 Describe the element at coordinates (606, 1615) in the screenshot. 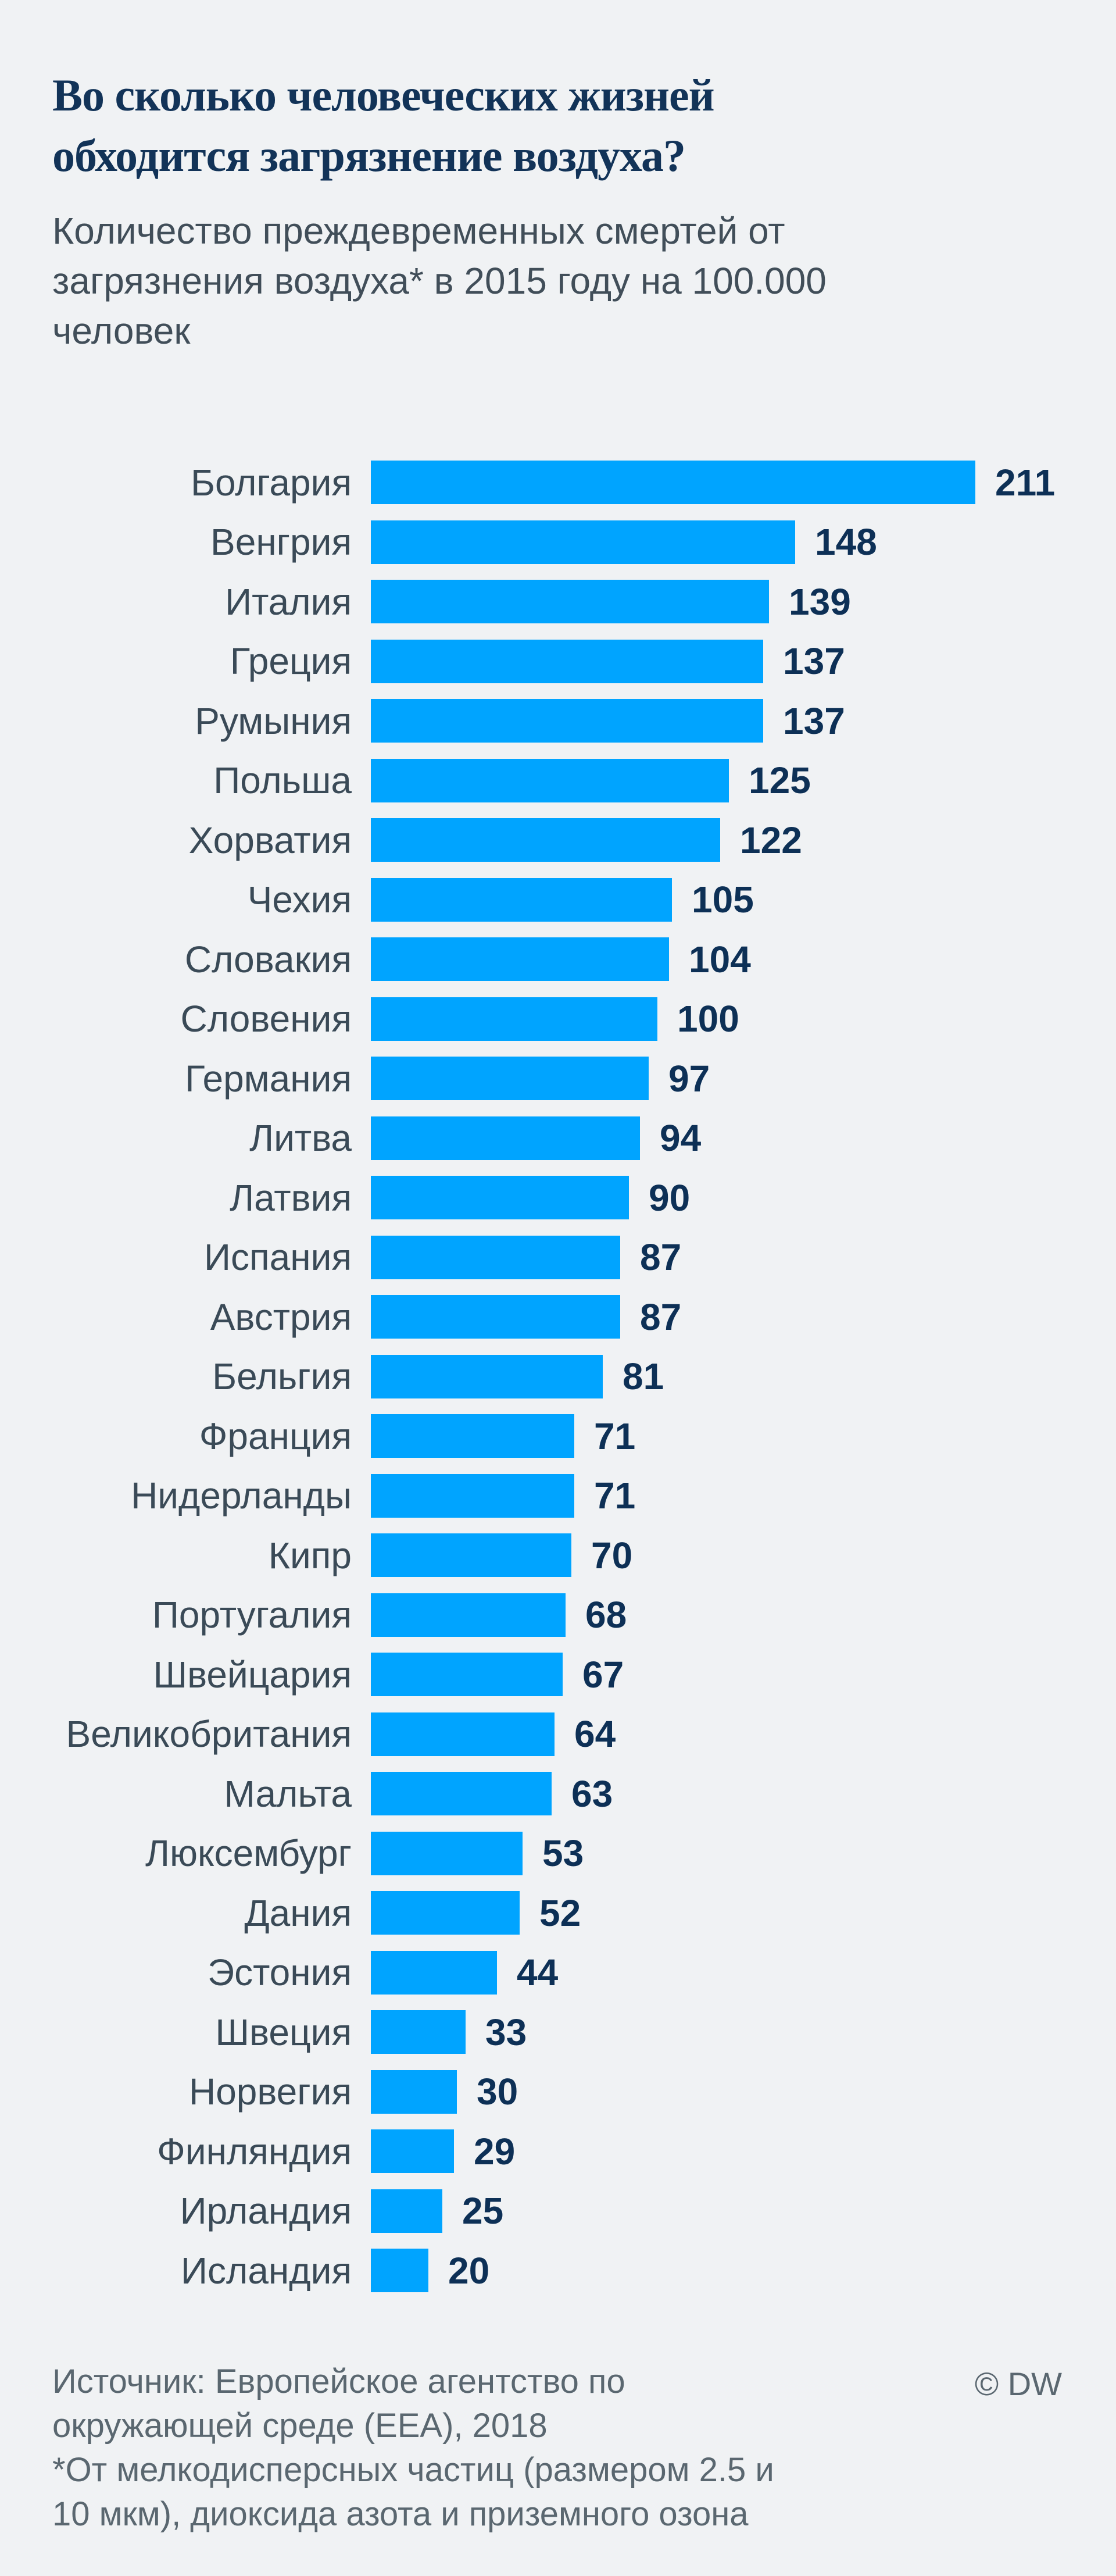

I see `bar-value: 68` at that location.